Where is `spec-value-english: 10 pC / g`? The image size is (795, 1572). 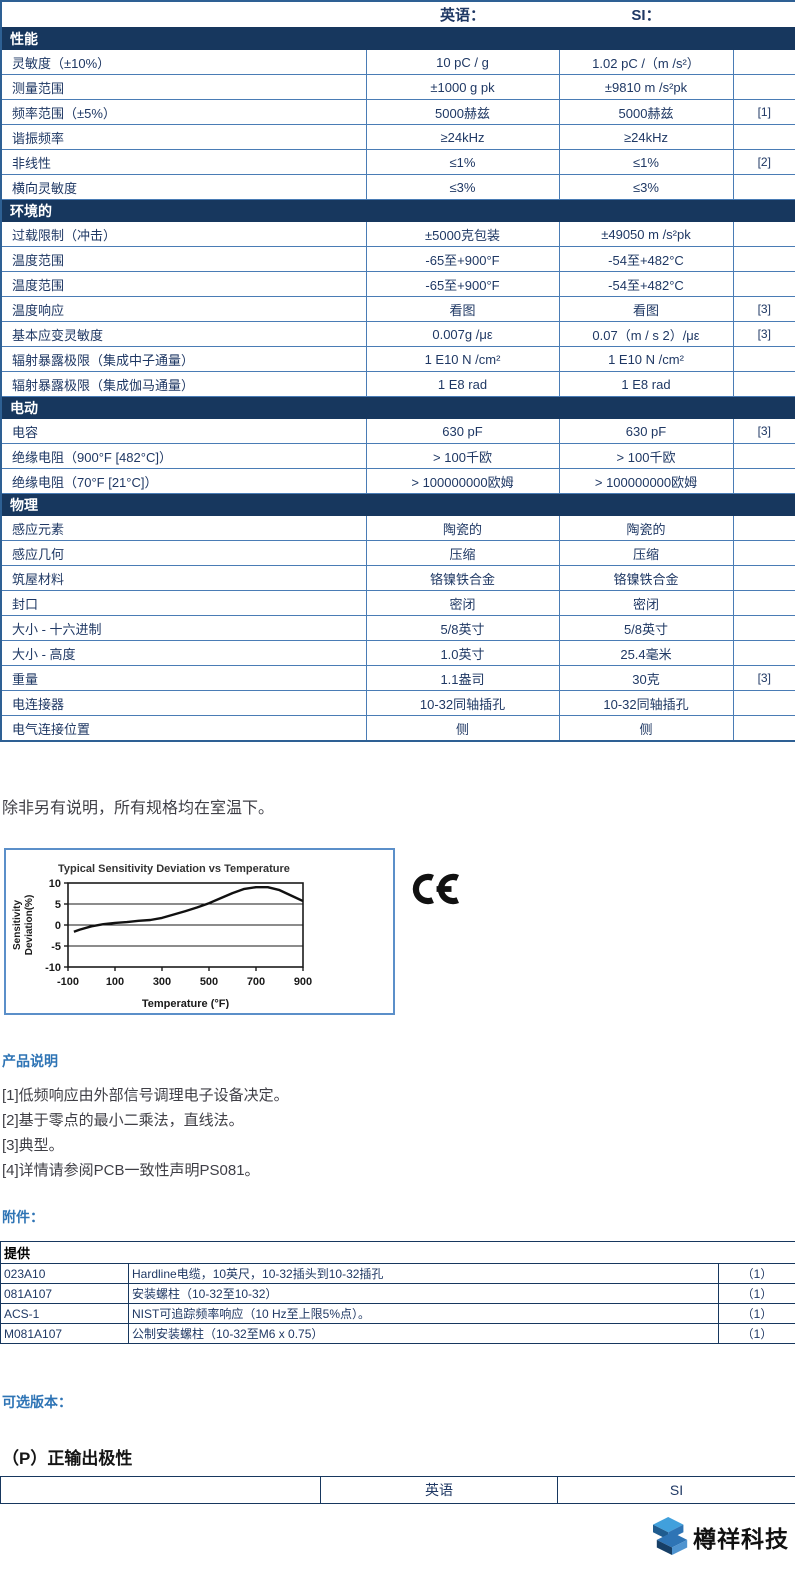
spec-value-english: 10 pC / g is located at coordinates (462, 62).